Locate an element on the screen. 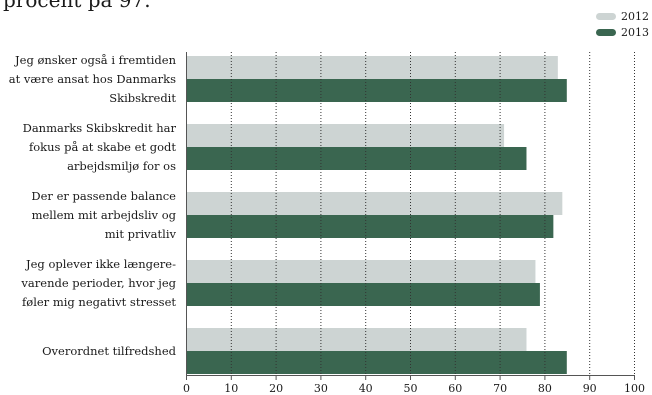 The height and width of the screenshot is (395, 652). legend-item-2012: 2012 is located at coordinates (622, 16).